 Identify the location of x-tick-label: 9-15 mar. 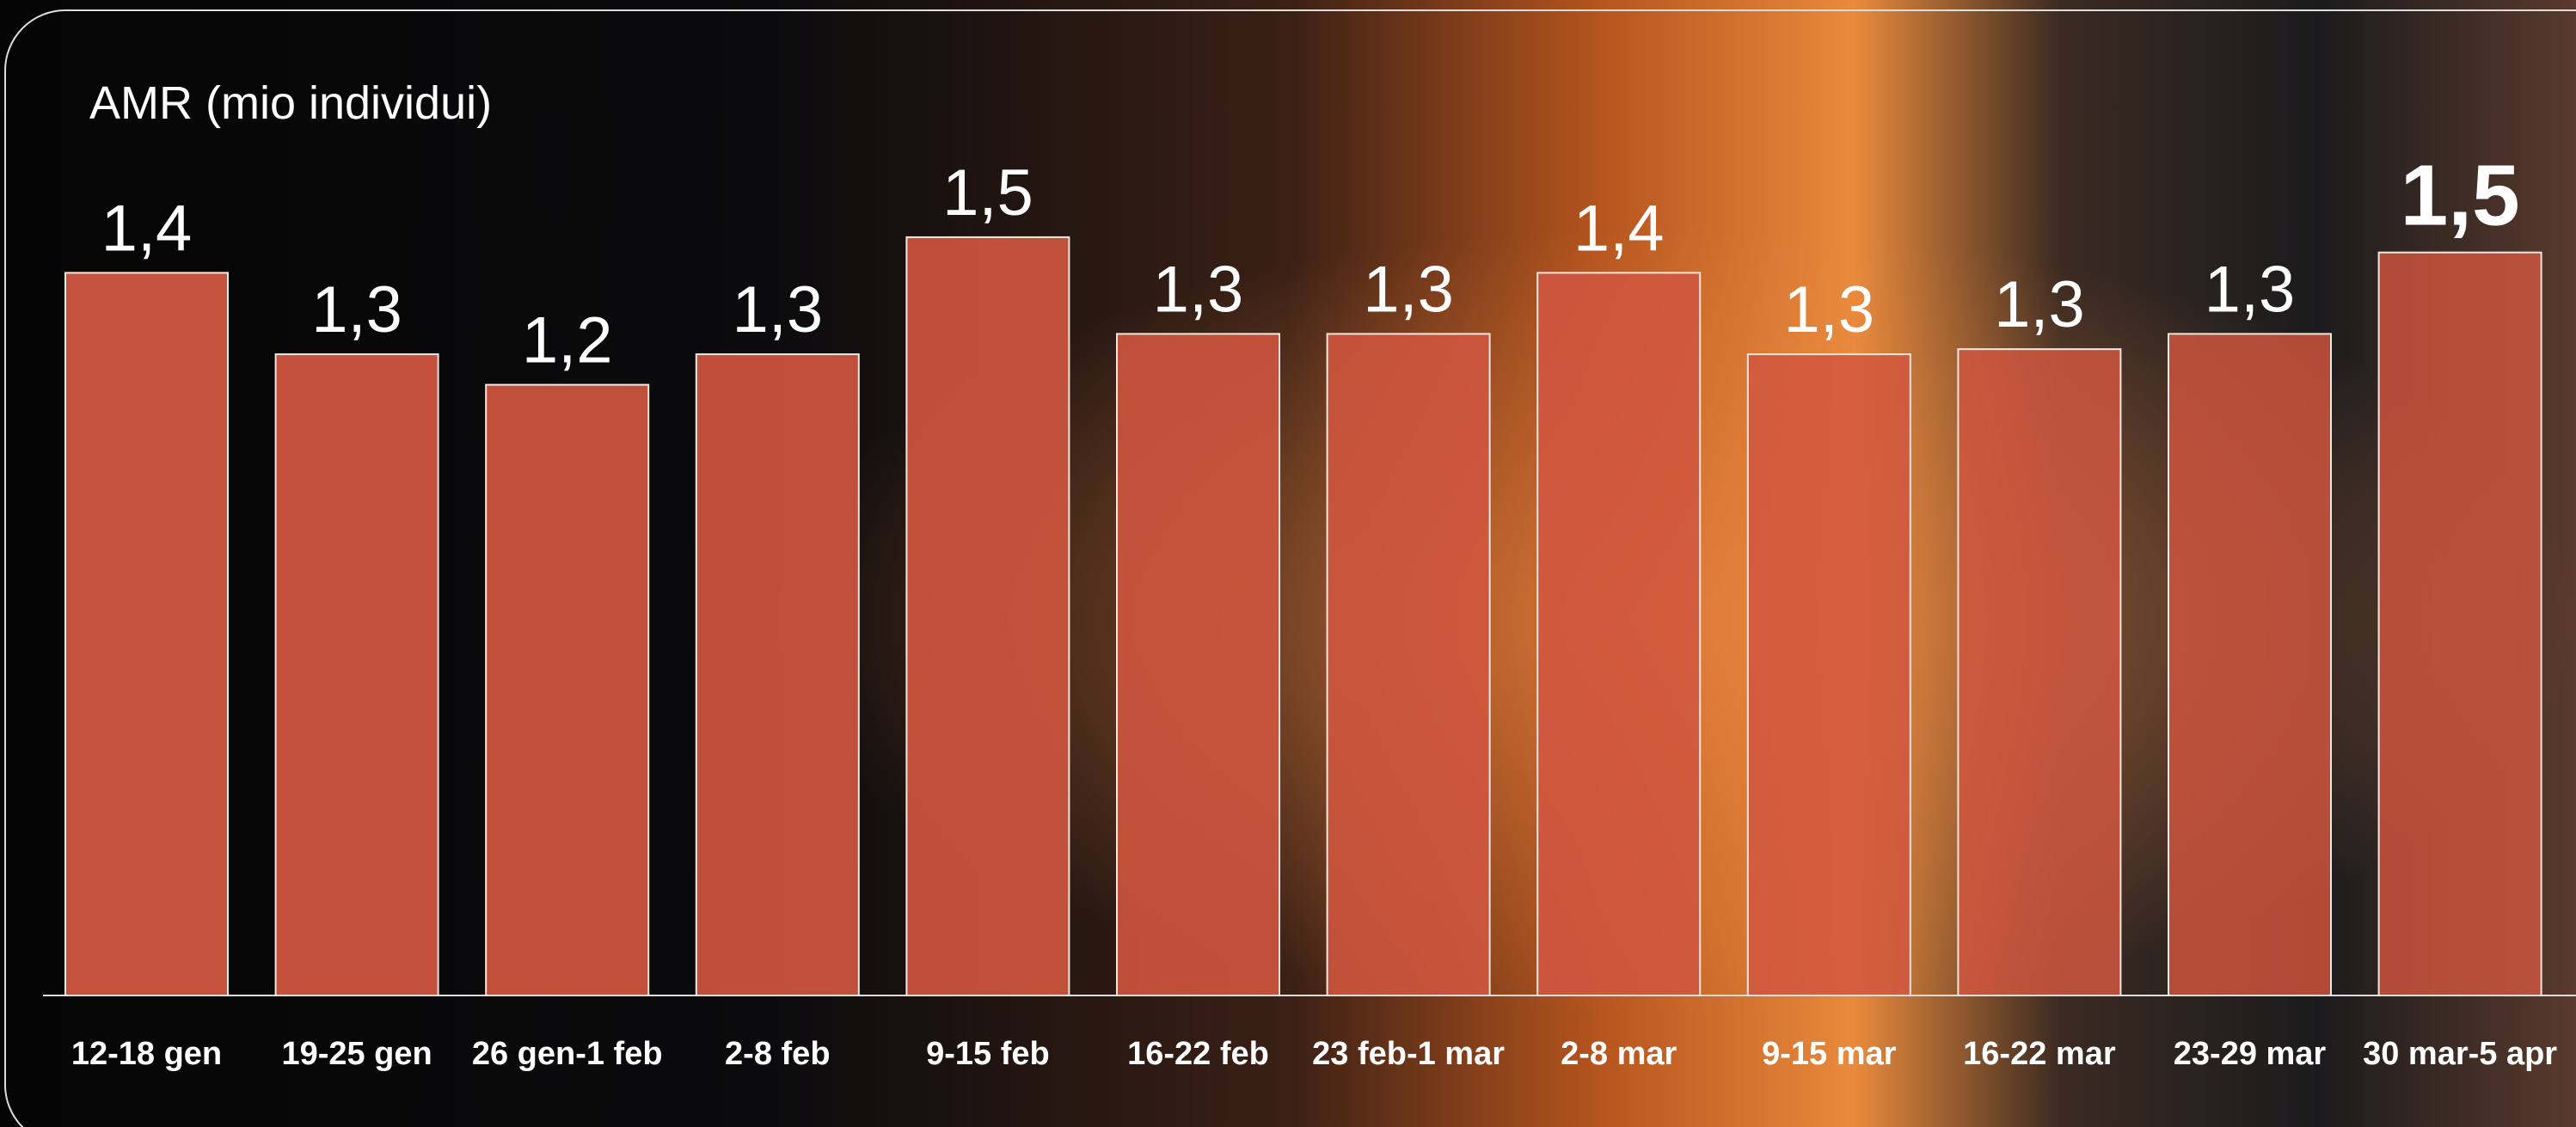
(1829, 1054).